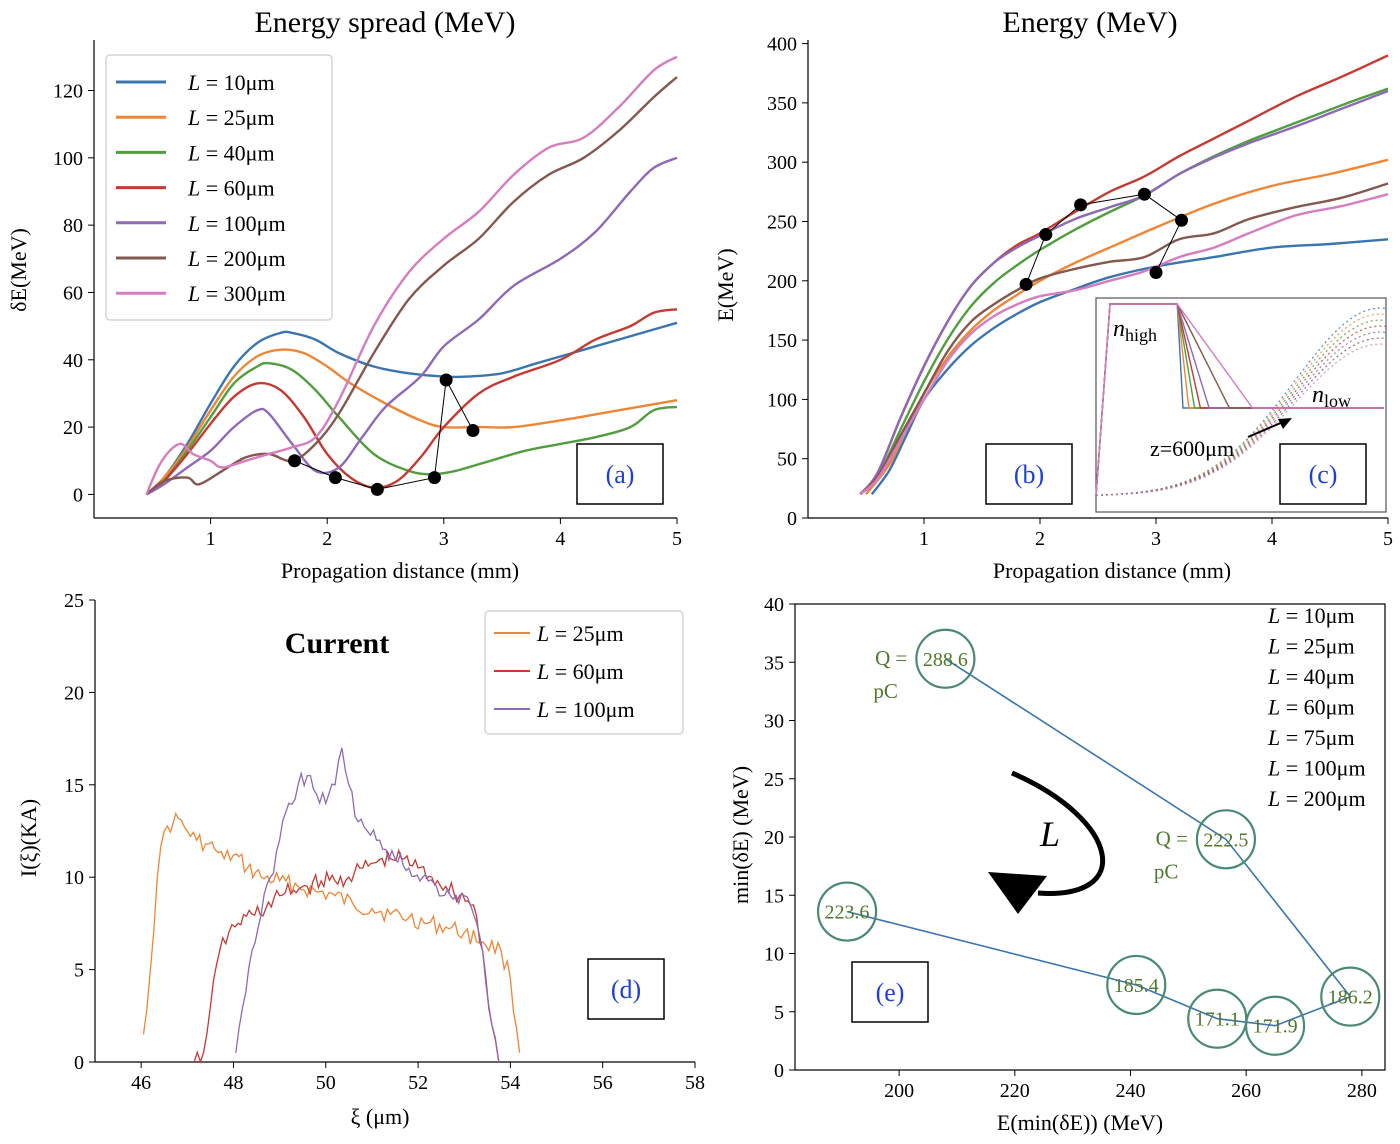 The height and width of the screenshot is (1144, 1400). Describe the element at coordinates (510, 1083) in the screenshot. I see `panel-d-x-tick-label: 54` at that location.